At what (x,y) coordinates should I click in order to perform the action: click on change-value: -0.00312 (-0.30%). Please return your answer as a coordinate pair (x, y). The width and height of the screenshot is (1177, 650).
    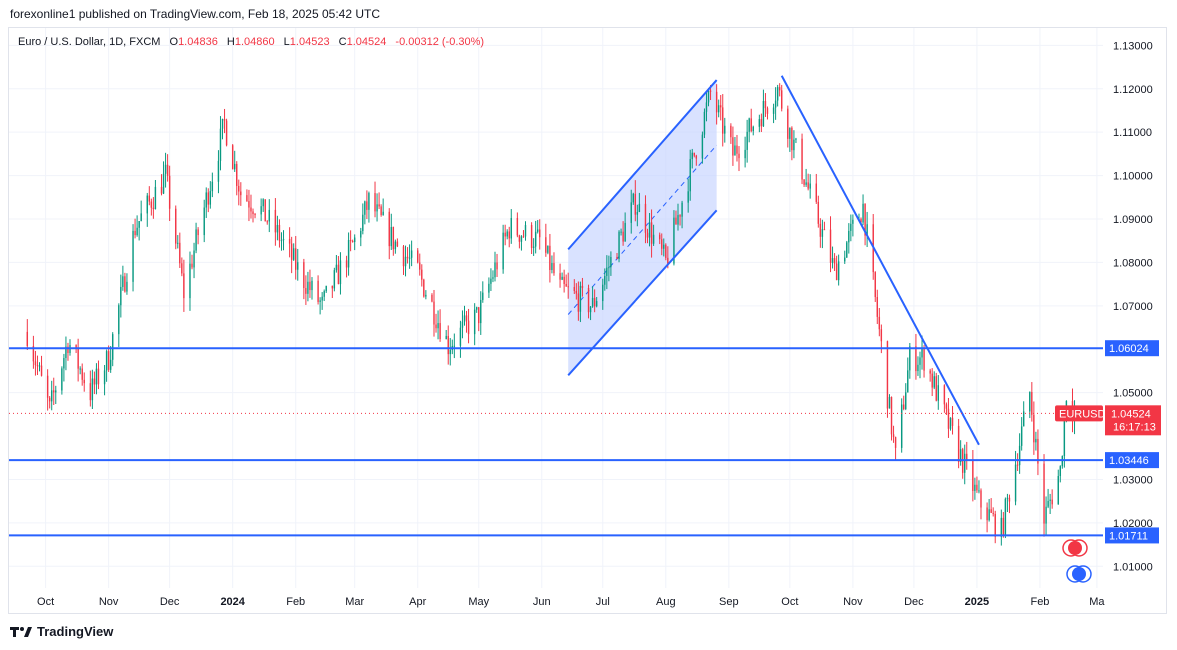
    Looking at the image, I should click on (440, 42).